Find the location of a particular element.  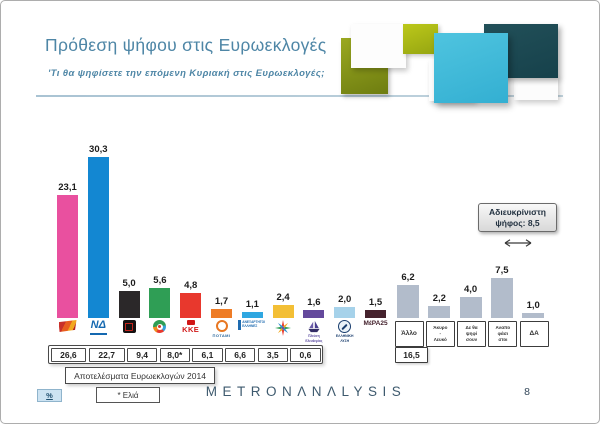

party-value-enosi-kentroon: 2,4 is located at coordinates (283, 297).